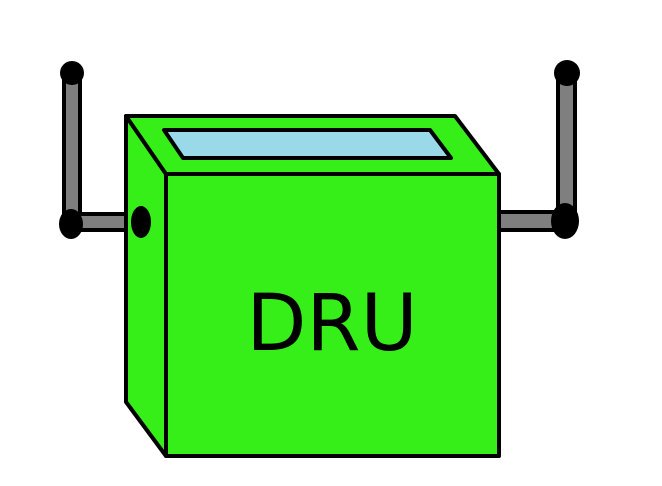 The height and width of the screenshot is (486, 662). What do you see at coordinates (72, 73) in the screenshot?
I see `left-antenna-tip-knob` at bounding box center [72, 73].